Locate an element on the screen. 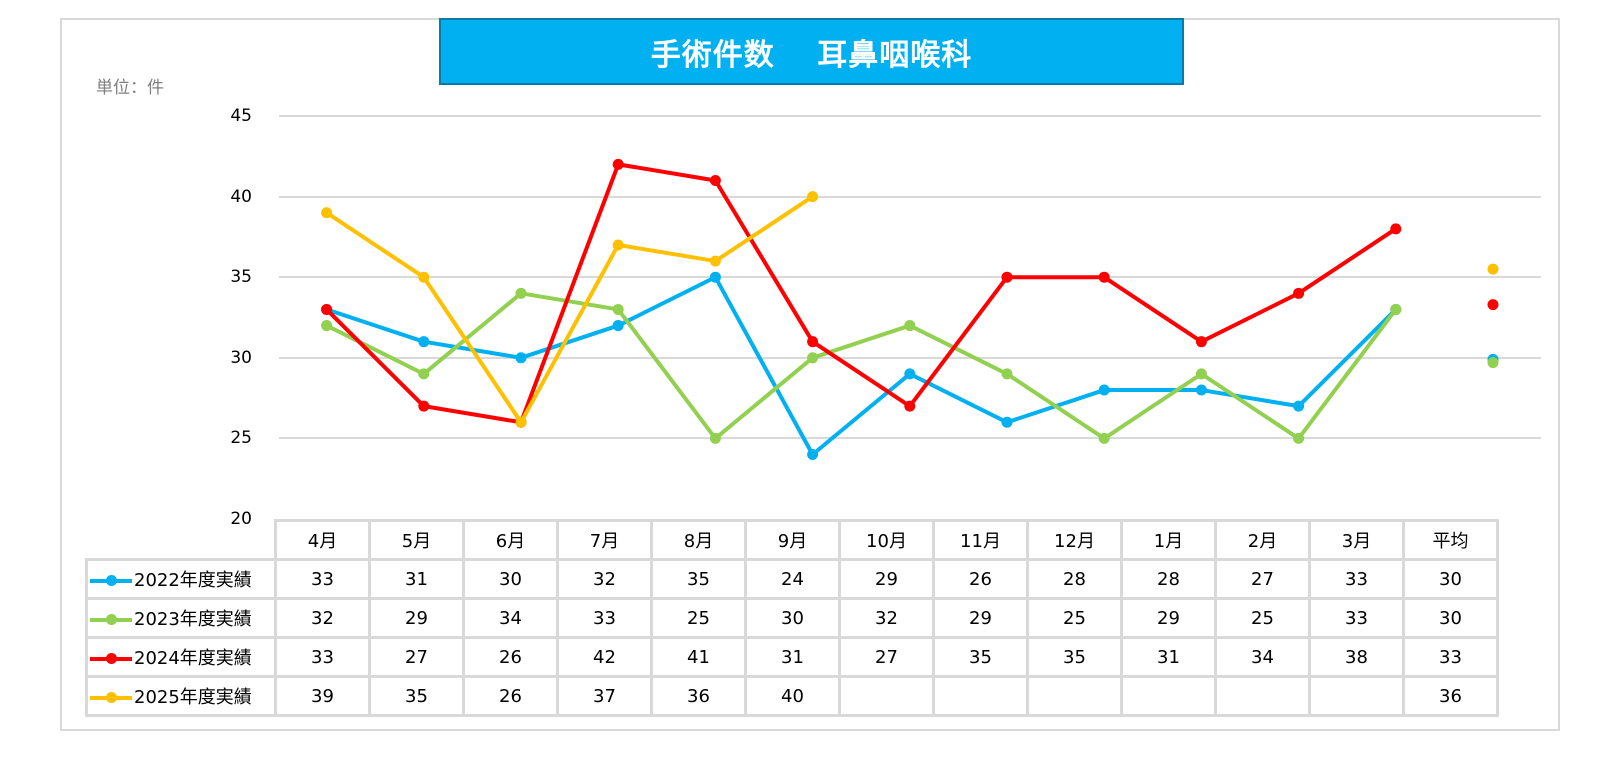 This screenshot has height=770, width=1619. table-row: 2025年度実績 39 35 26 37 36 40 36 is located at coordinates (792, 696).